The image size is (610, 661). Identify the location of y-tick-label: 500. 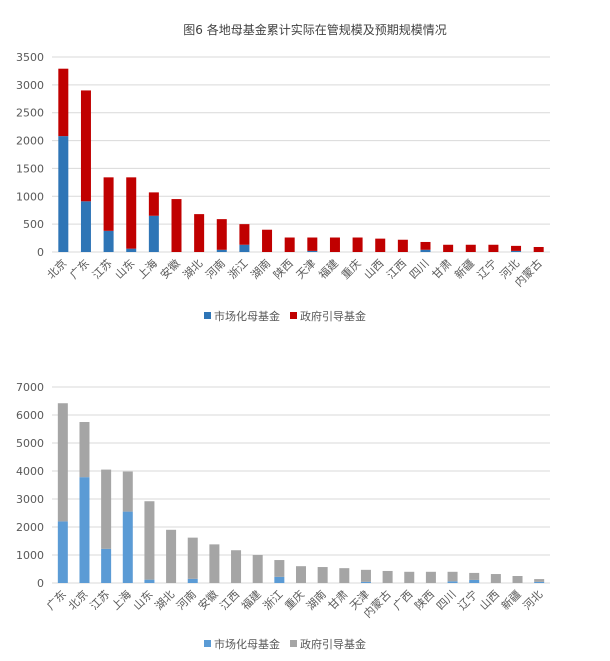
(33, 224).